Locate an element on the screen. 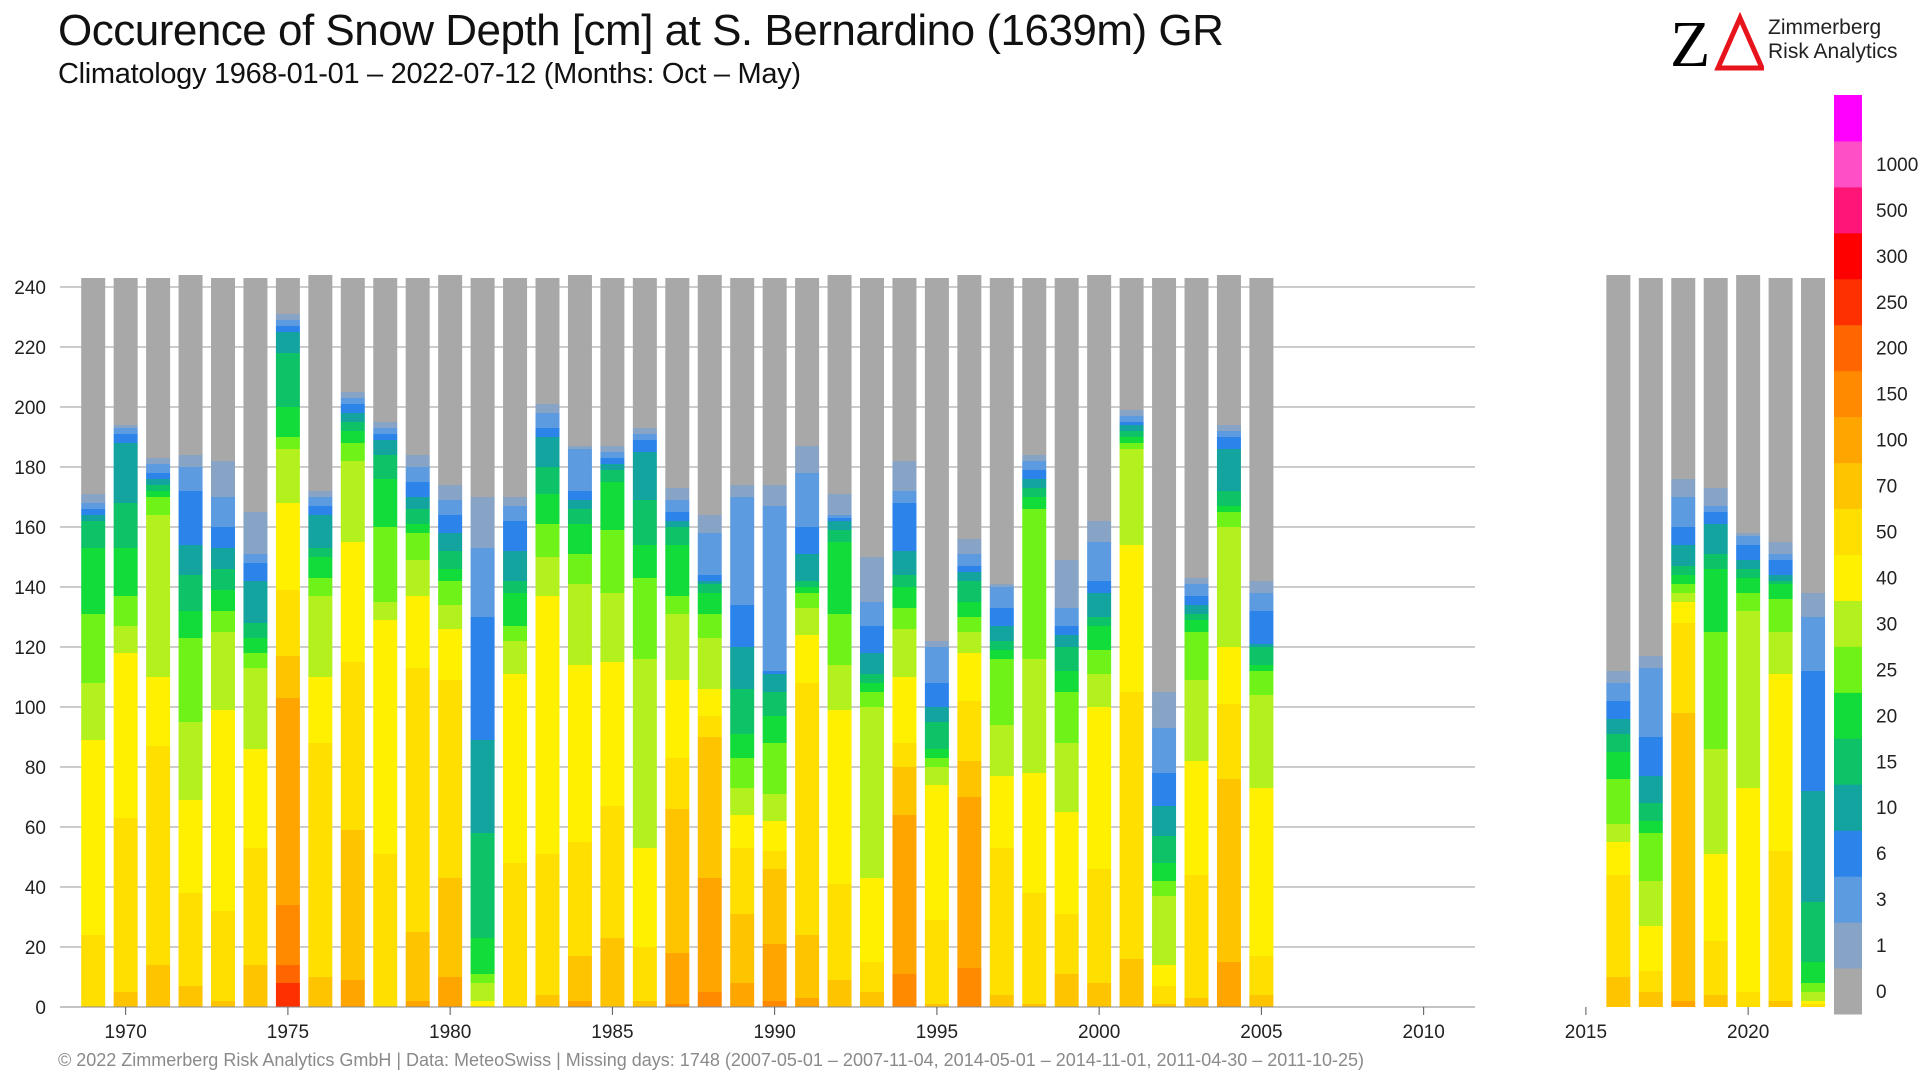 The width and height of the screenshot is (1920, 1080). season-bar-2003 is located at coordinates (1196, 642).